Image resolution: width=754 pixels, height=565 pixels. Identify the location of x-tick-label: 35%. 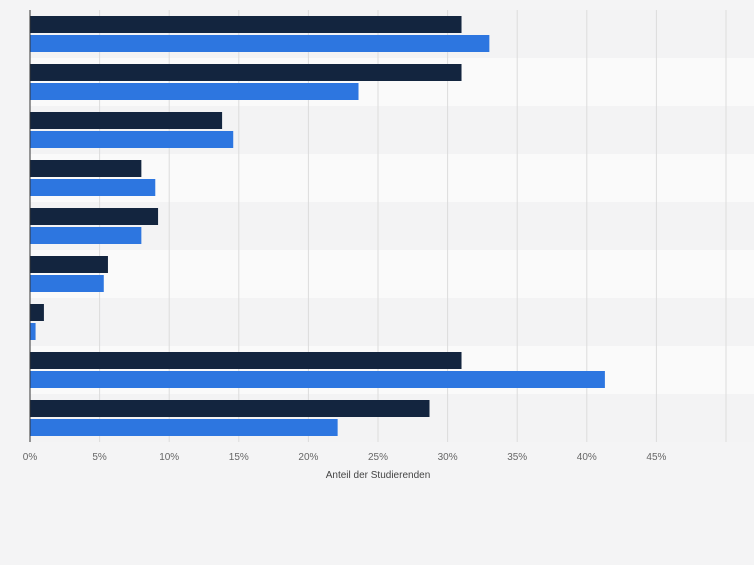
(517, 457).